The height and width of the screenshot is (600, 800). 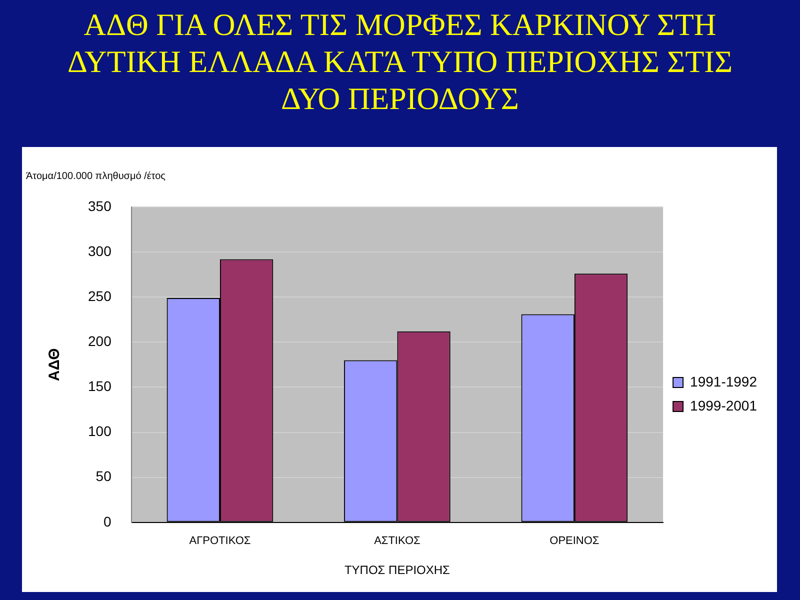 What do you see at coordinates (724, 405) in the screenshot?
I see `legend-label: 1999-2001` at bounding box center [724, 405].